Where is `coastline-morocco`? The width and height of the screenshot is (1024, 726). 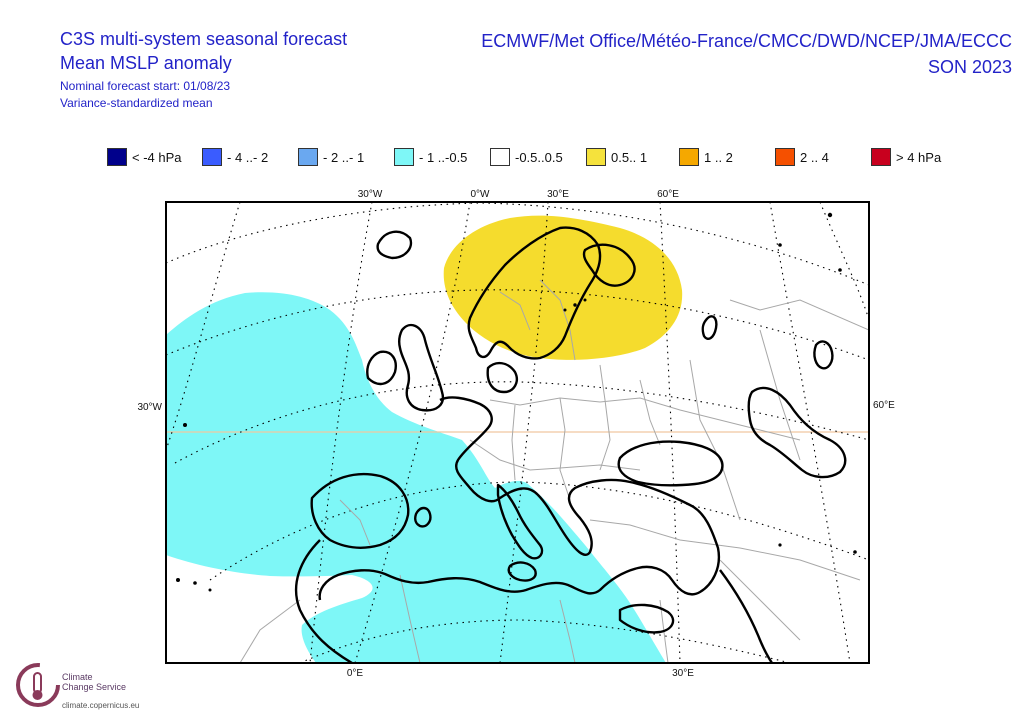 coastline-morocco is located at coordinates (323, 601).